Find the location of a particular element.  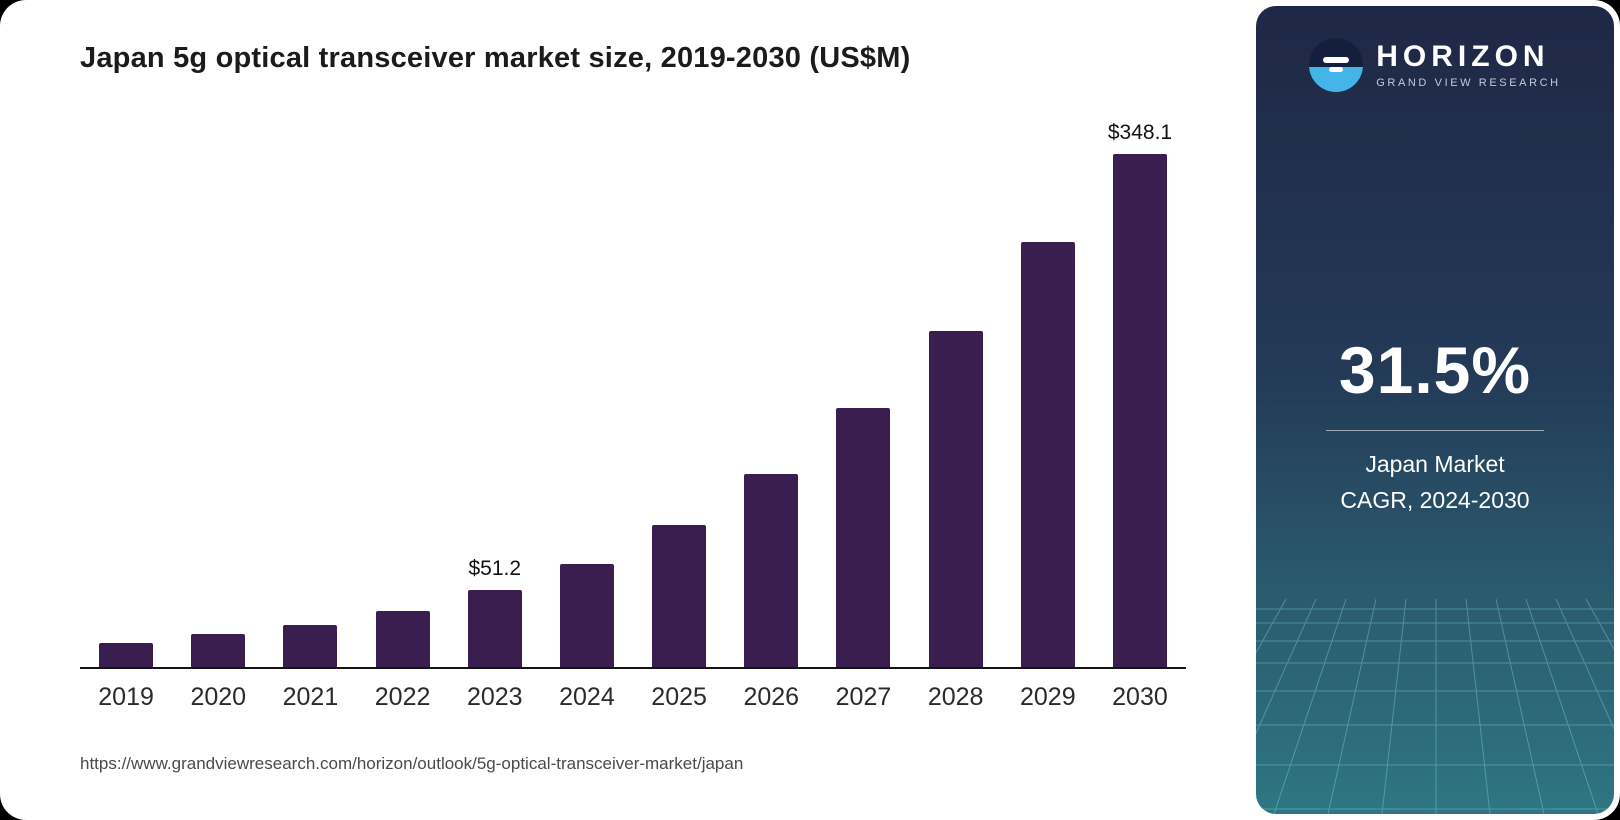

stat-label-line2: CAGR, 2024-2030 is located at coordinates (1435, 499).